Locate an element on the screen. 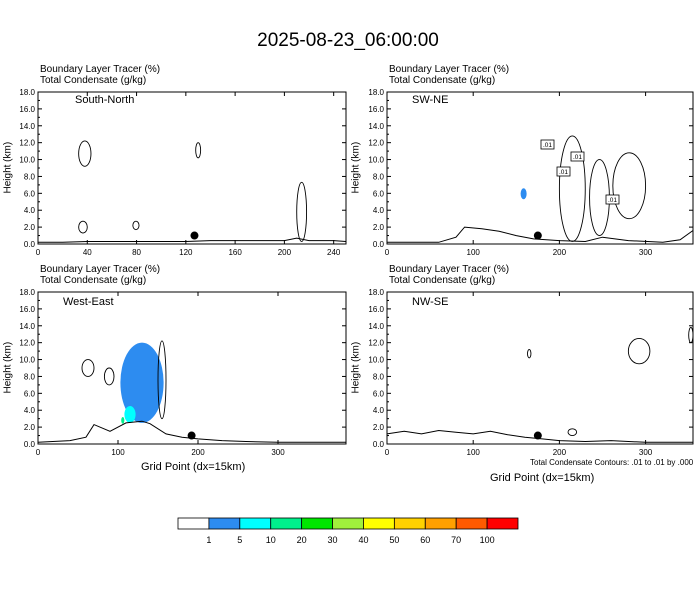 The image size is (696, 612). panel-name-sw-ne: SW-NE is located at coordinates (430, 100).